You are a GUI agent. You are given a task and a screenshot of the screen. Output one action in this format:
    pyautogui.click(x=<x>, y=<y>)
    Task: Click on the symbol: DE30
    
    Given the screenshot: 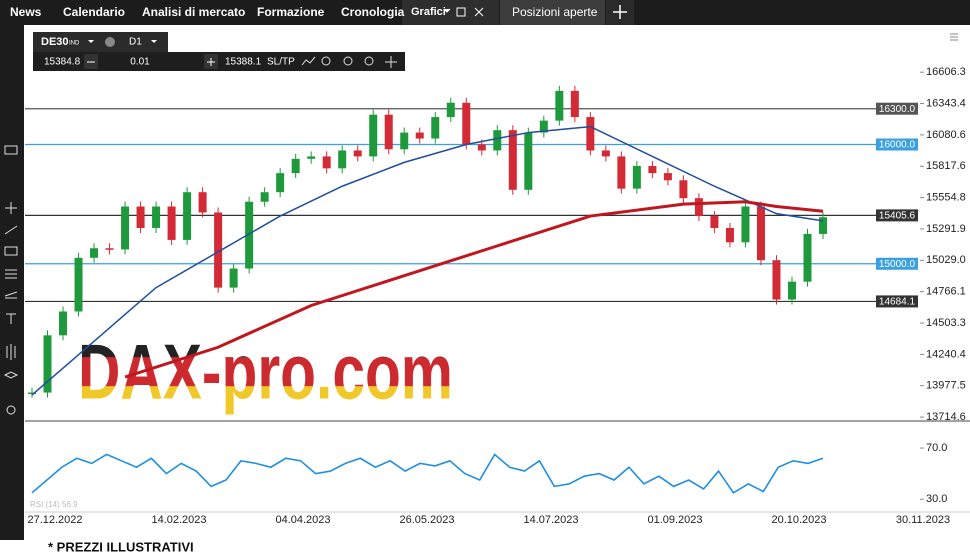 What is the action you would take?
    pyautogui.click(x=55, y=42)
    